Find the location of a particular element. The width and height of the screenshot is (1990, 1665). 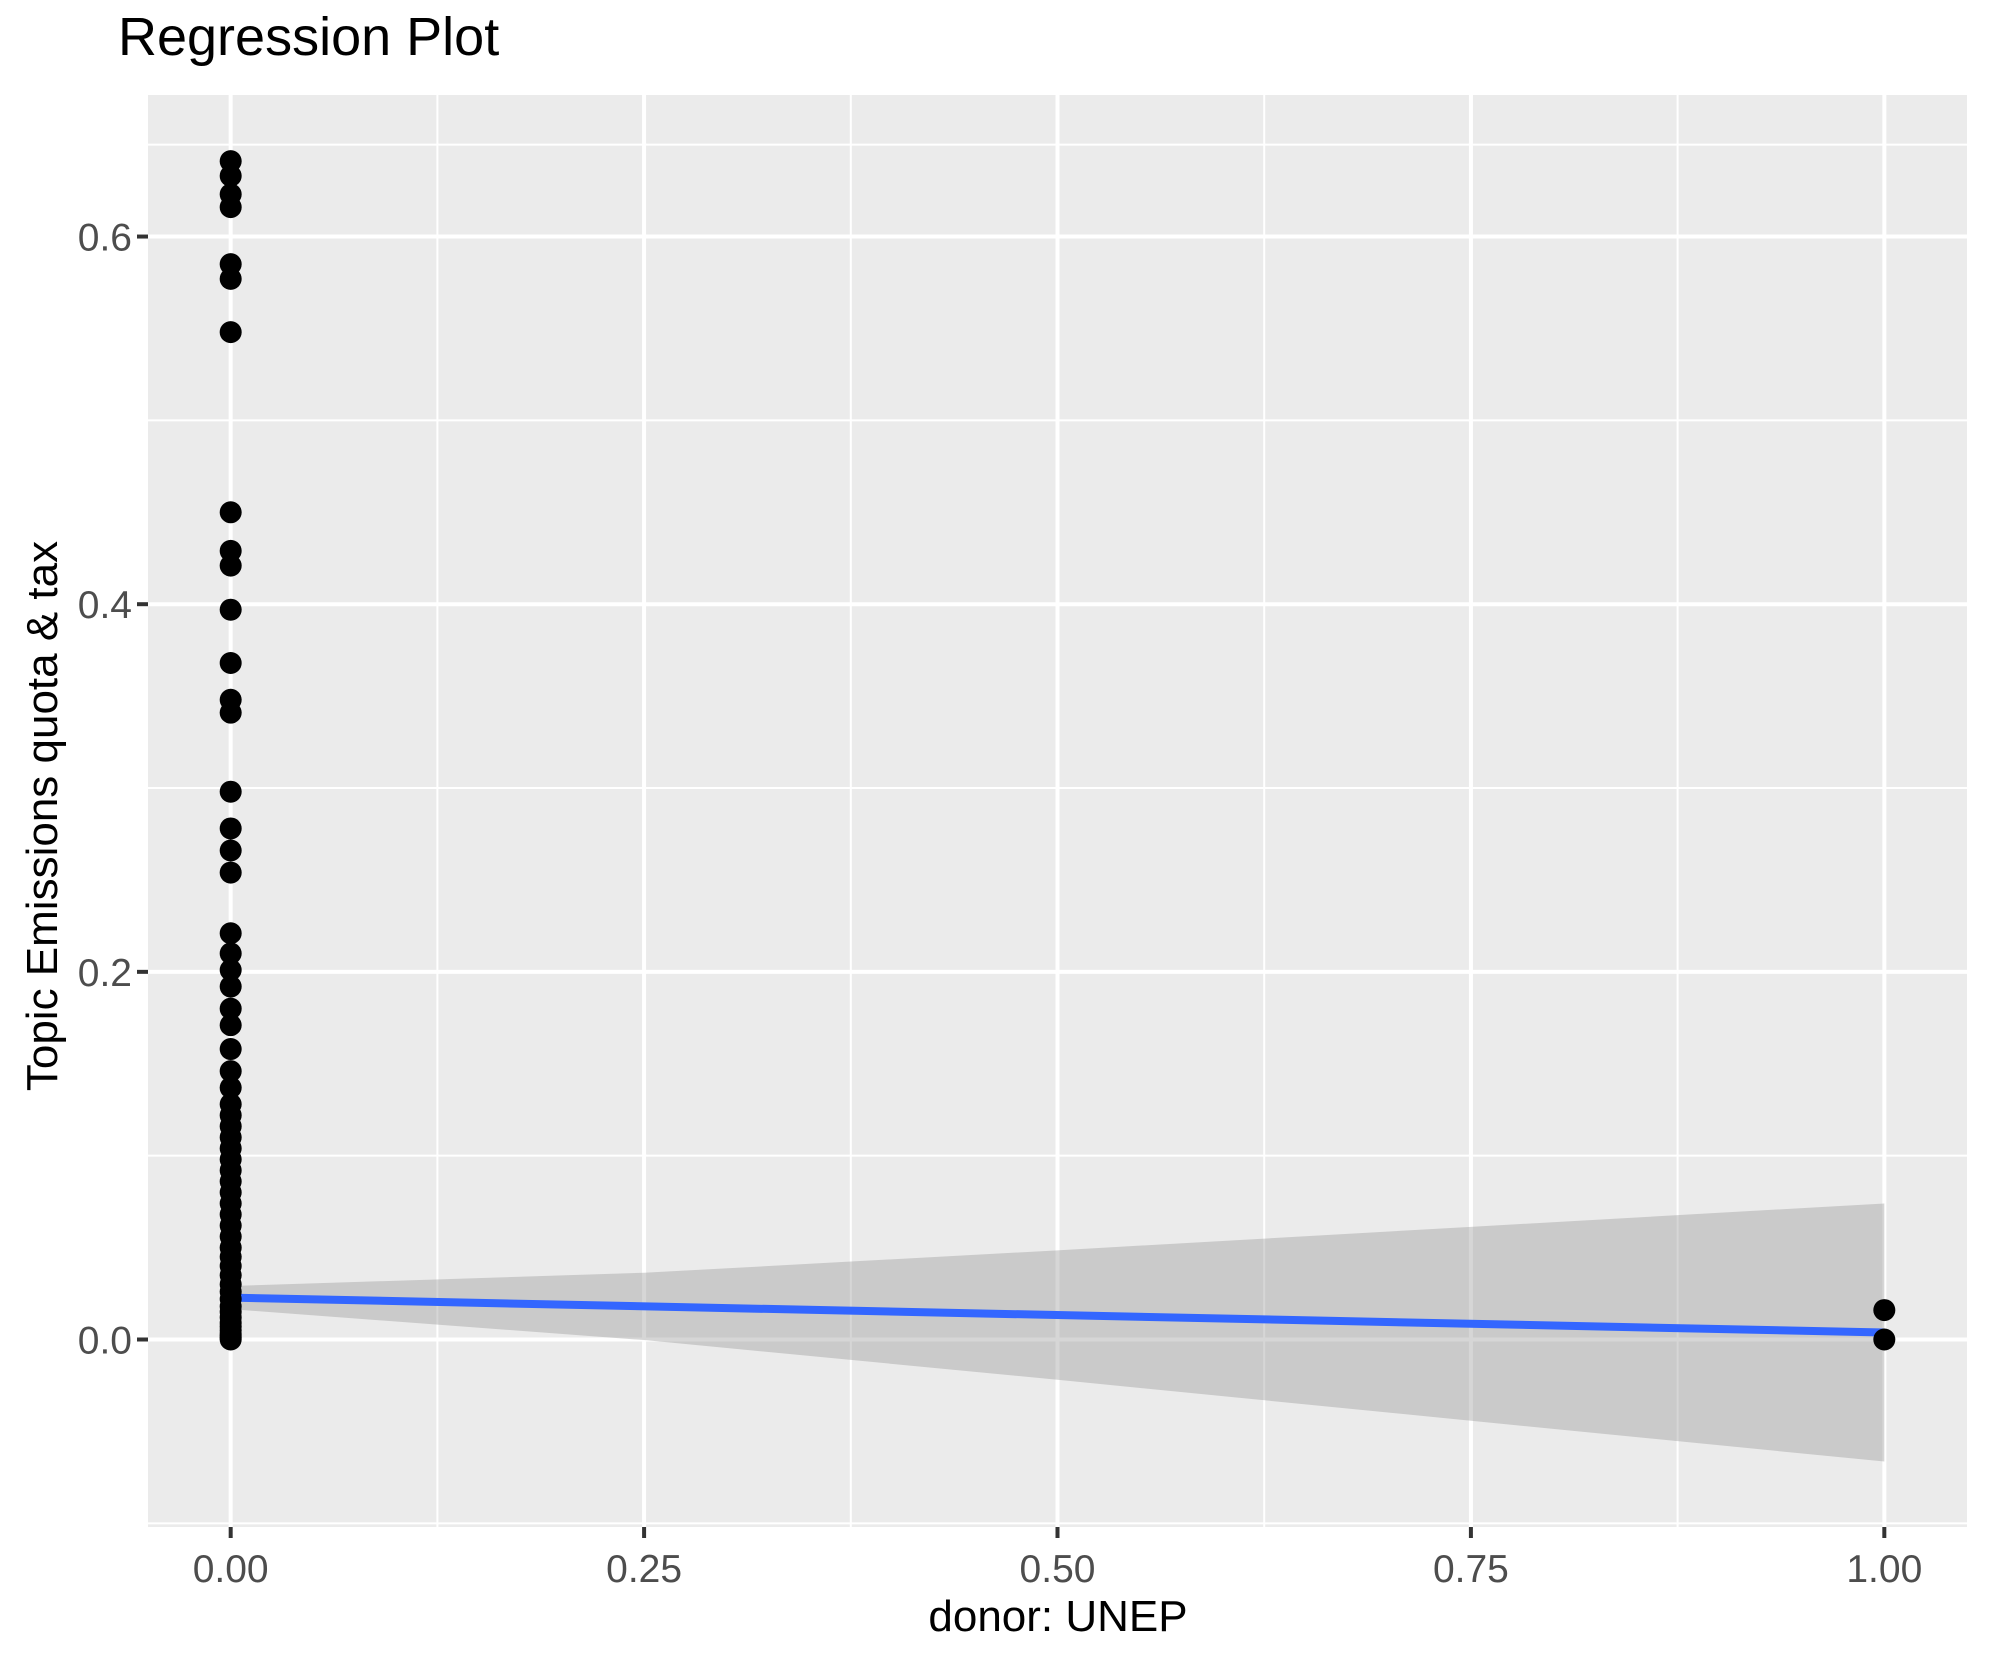

x-tick-label: 0.50 is located at coordinates (1058, 1569).